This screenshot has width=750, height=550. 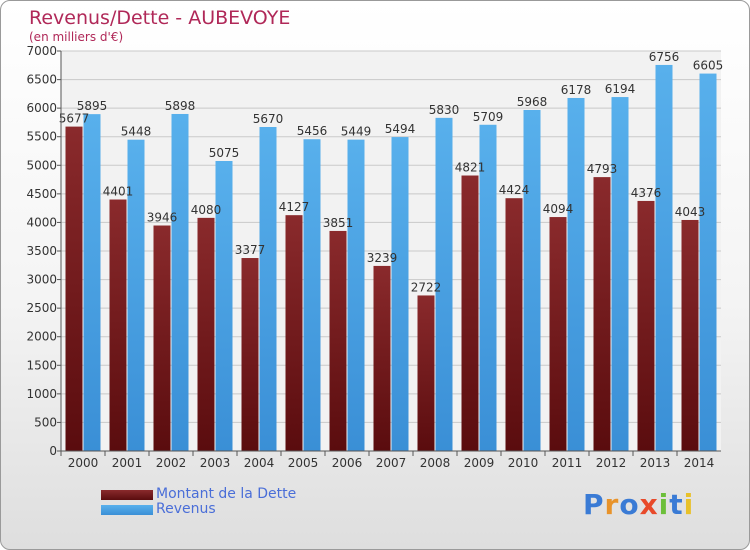 I want to click on y-tick-label: 6000, so click(x=41, y=108).